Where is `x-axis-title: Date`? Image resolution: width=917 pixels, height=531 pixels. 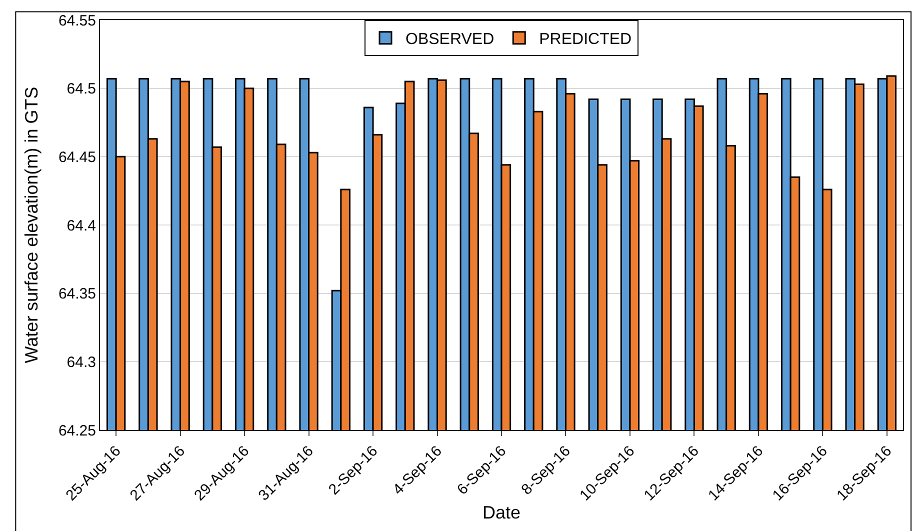
x-axis-title: Date is located at coordinates (501, 512).